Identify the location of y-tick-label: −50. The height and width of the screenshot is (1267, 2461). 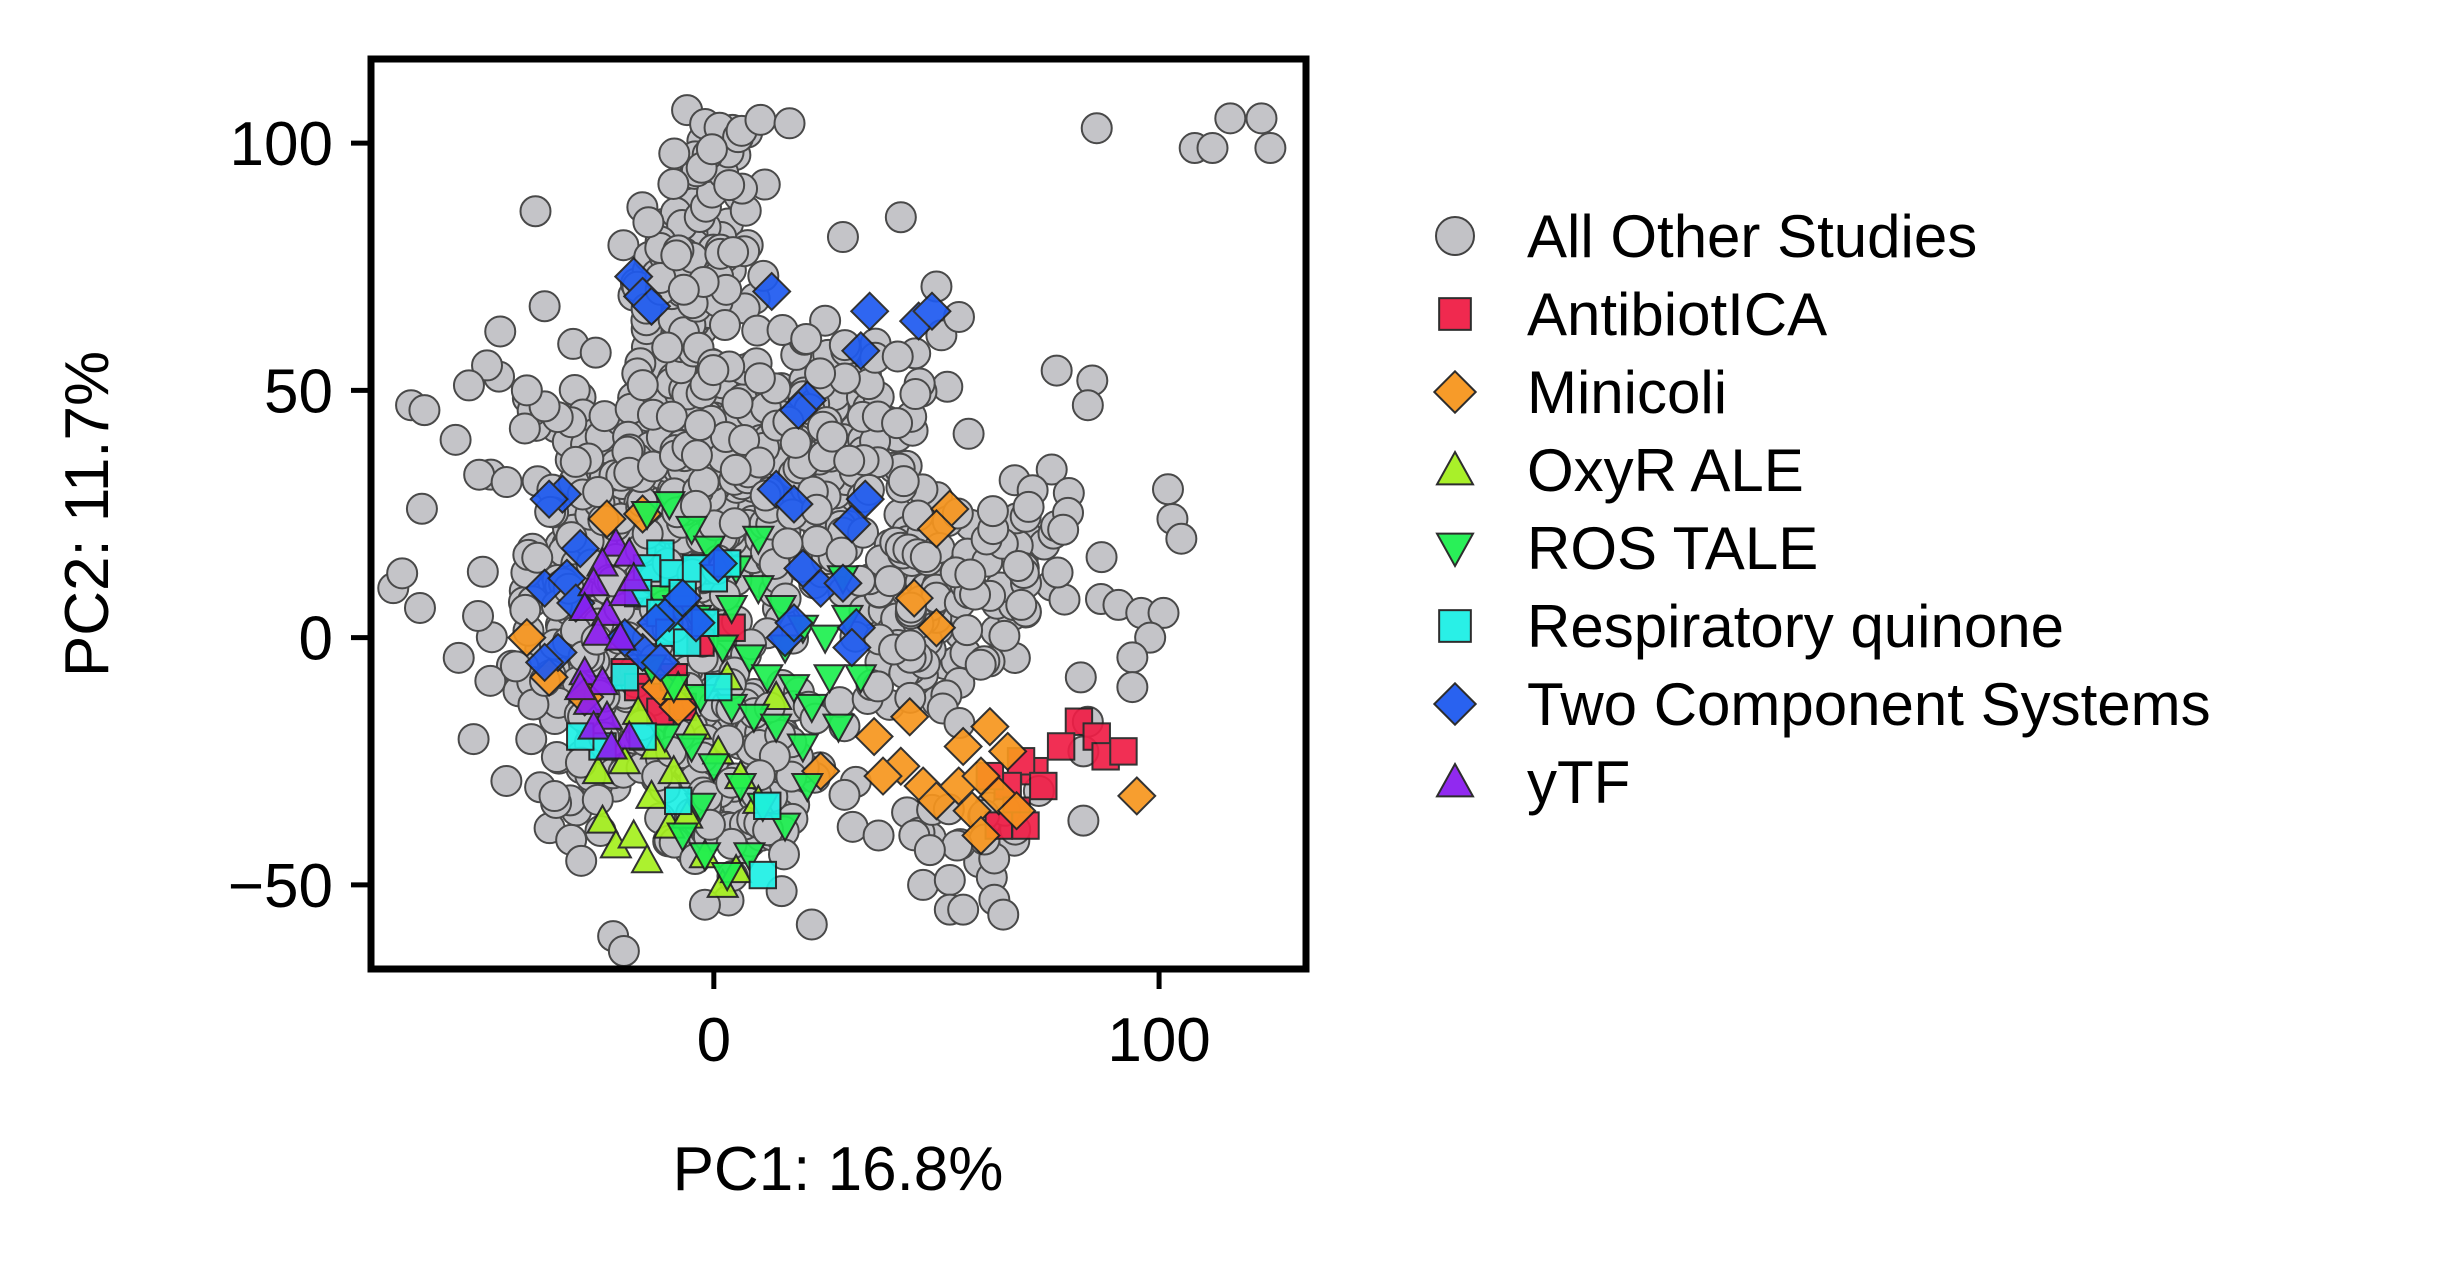
(280, 886).